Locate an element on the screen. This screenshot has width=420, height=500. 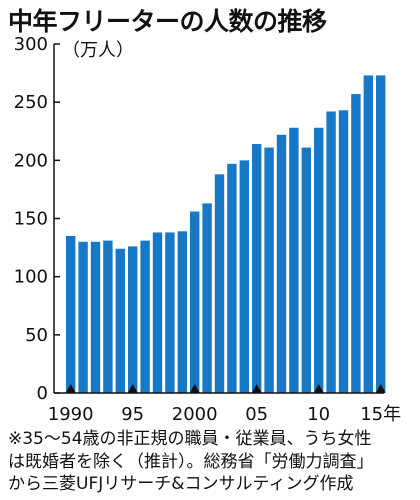
y-tick-label-250: 250 is located at coordinates (31, 102).